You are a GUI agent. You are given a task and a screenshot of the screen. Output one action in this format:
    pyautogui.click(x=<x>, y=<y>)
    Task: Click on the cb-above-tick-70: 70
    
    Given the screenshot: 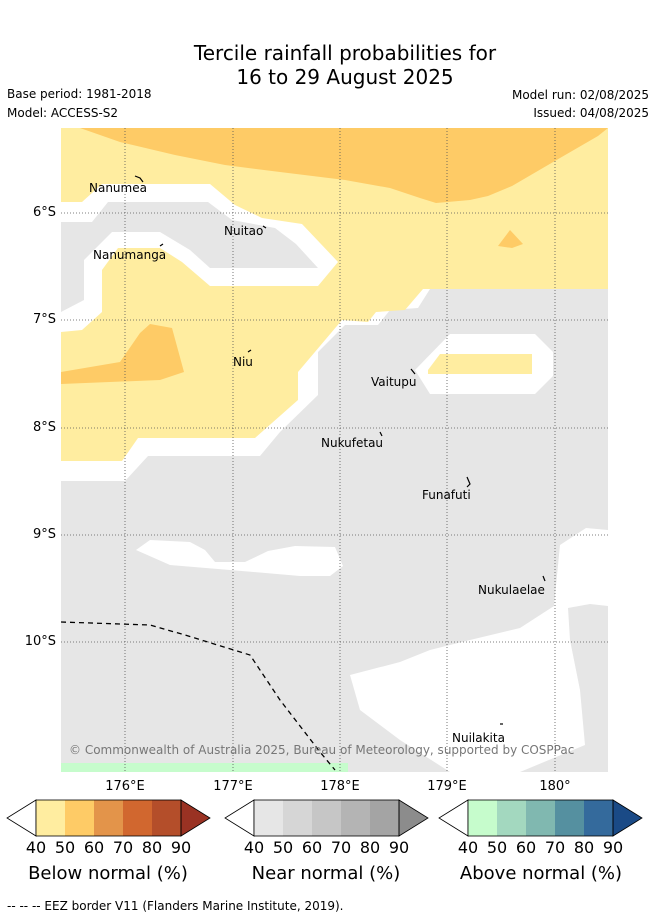 What is the action you would take?
    pyautogui.click(x=555, y=847)
    